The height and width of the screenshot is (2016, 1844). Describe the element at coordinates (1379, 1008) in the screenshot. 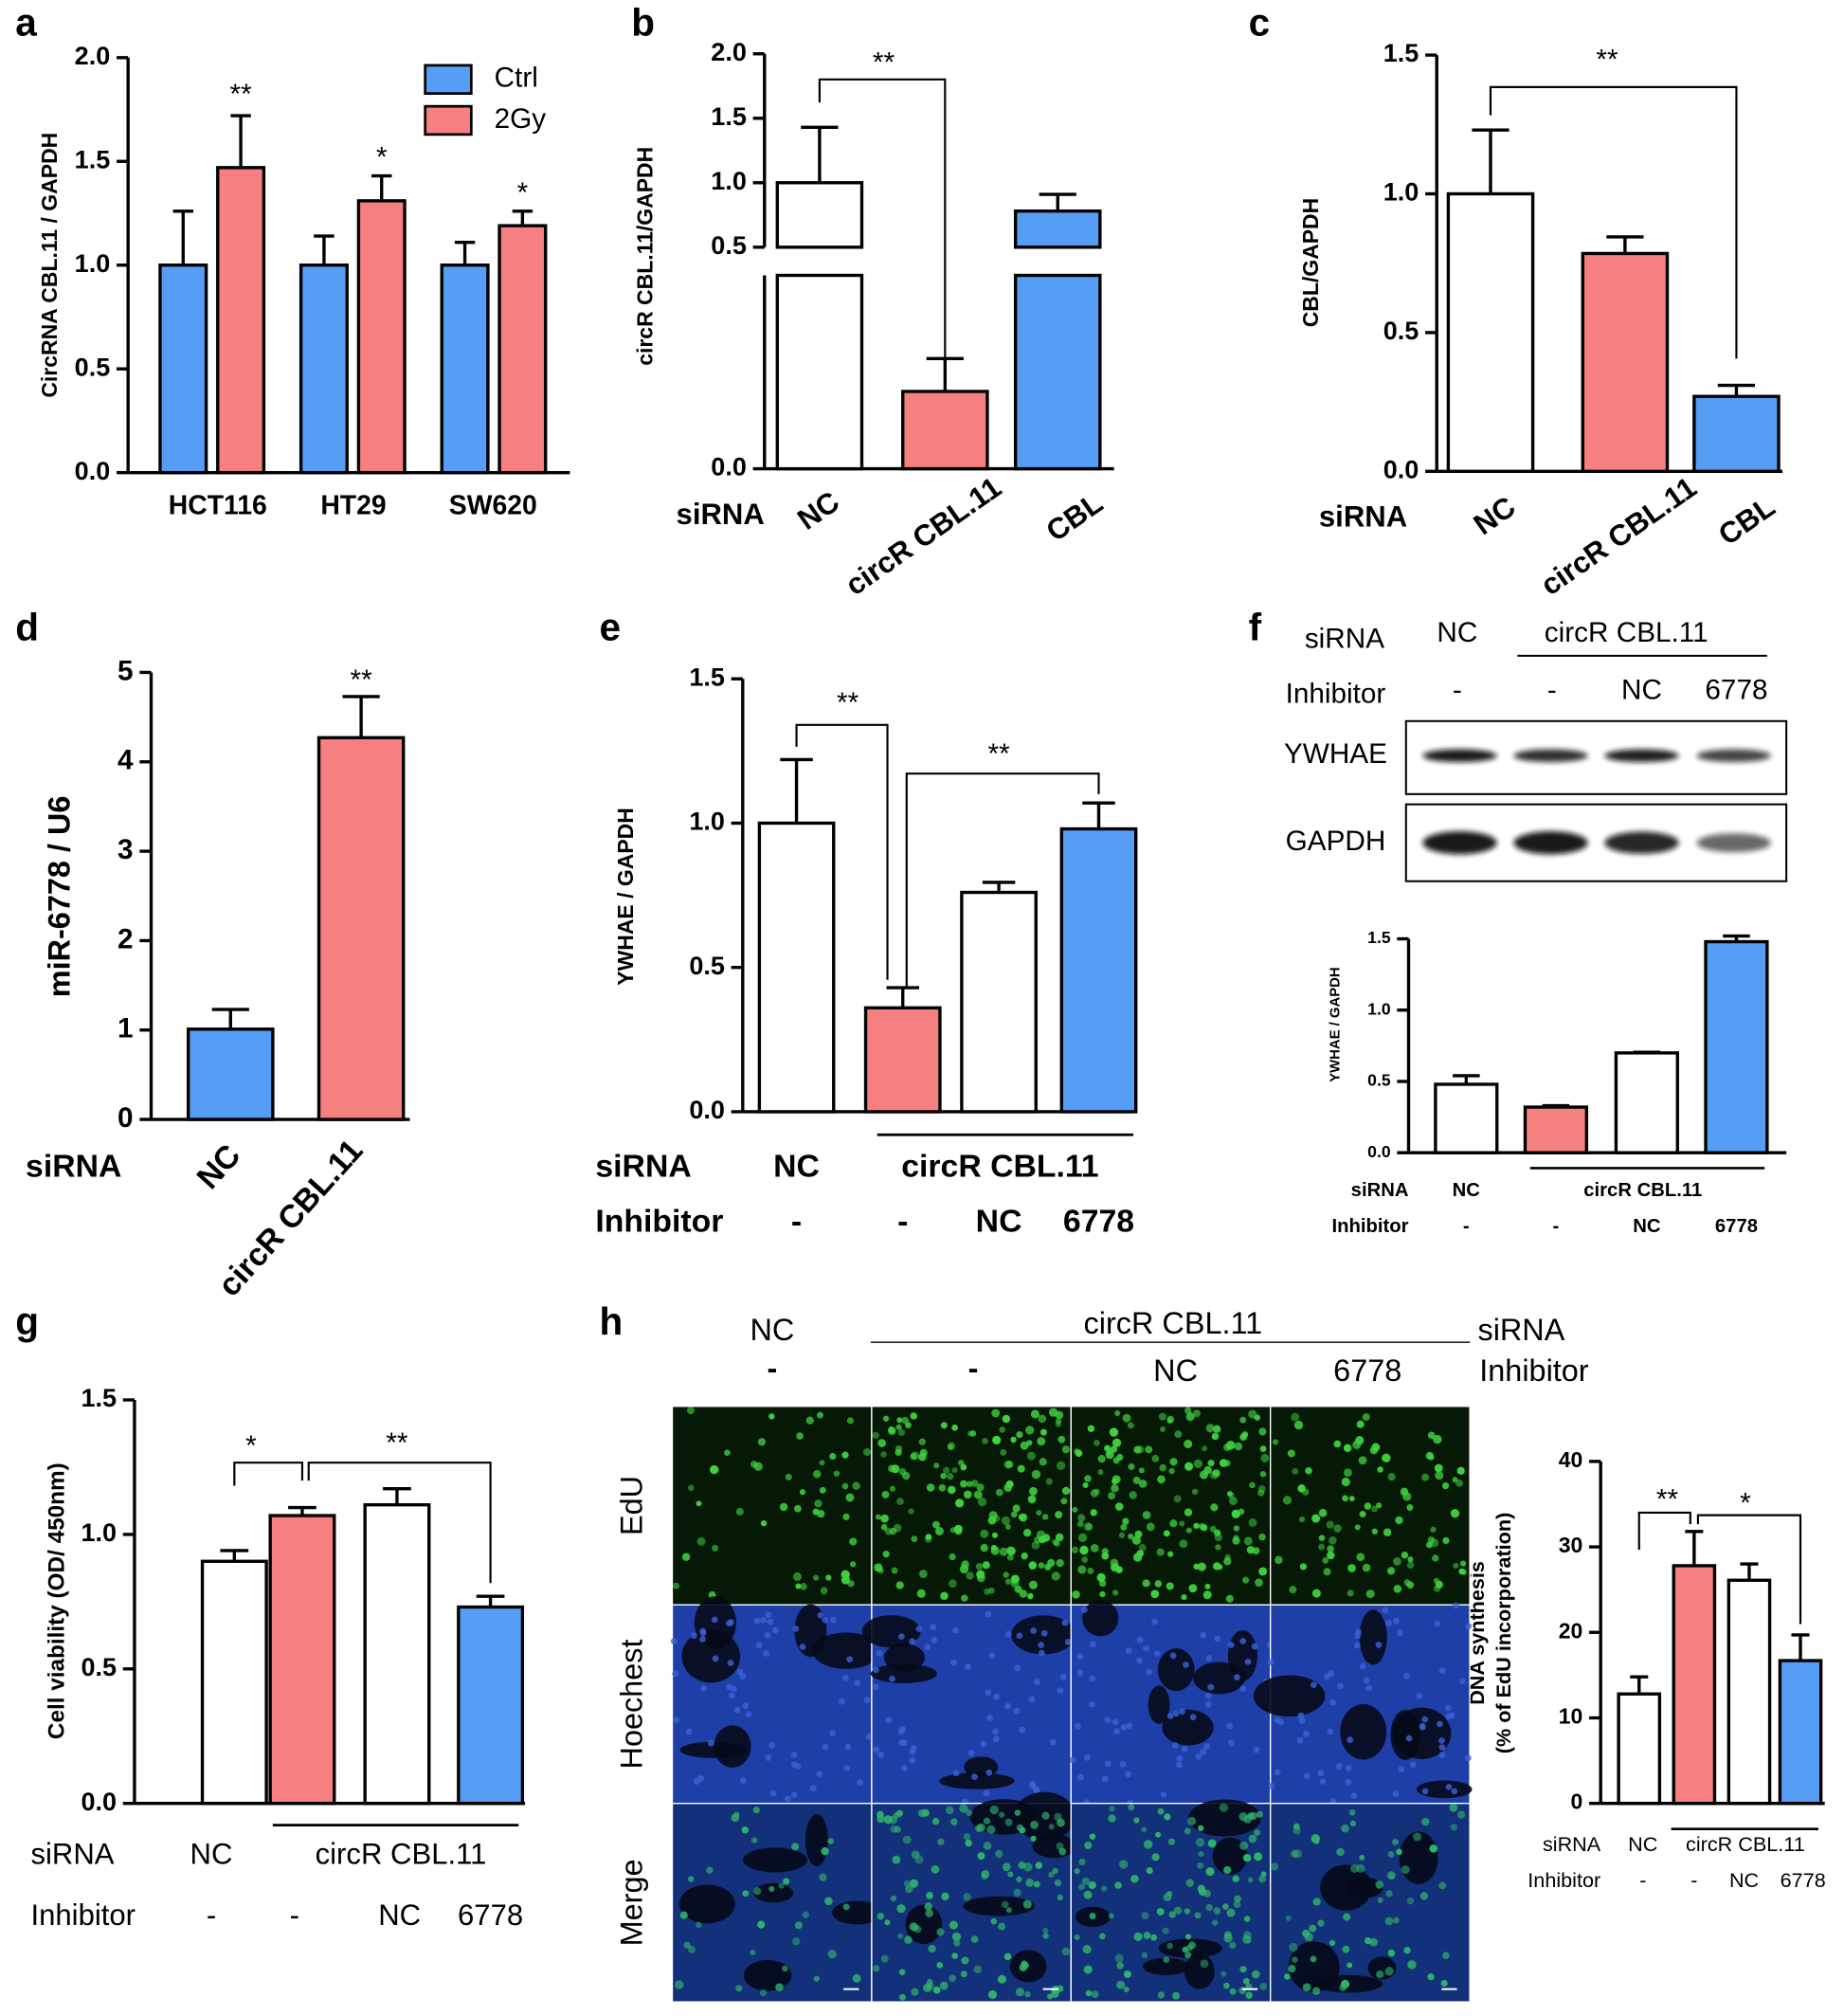

I see `y-tick-label: 1.0` at that location.